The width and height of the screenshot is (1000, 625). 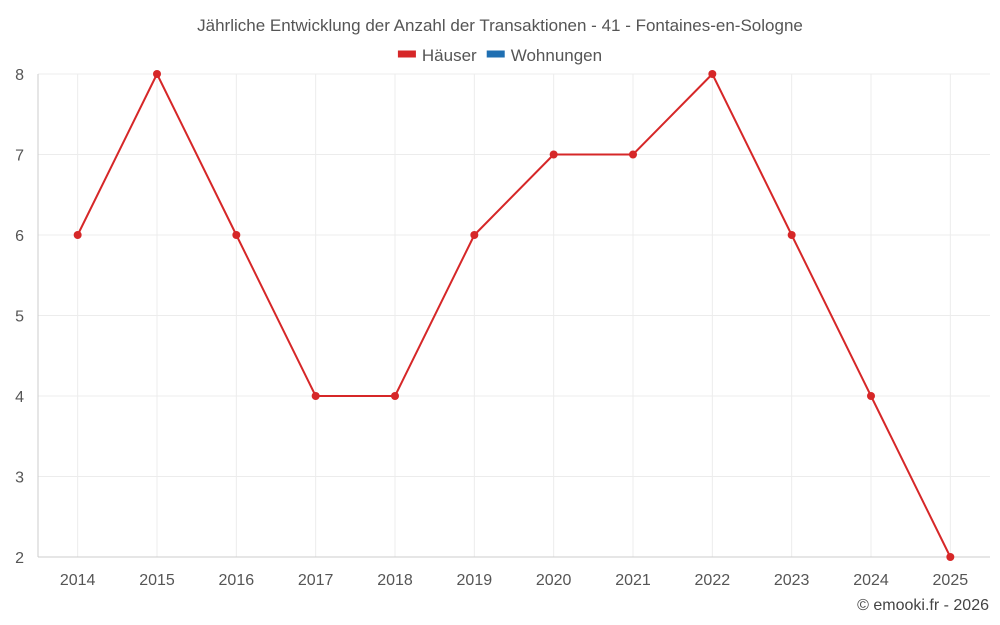 What do you see at coordinates (19, 558) in the screenshot?
I see `y-tick-label: 2` at bounding box center [19, 558].